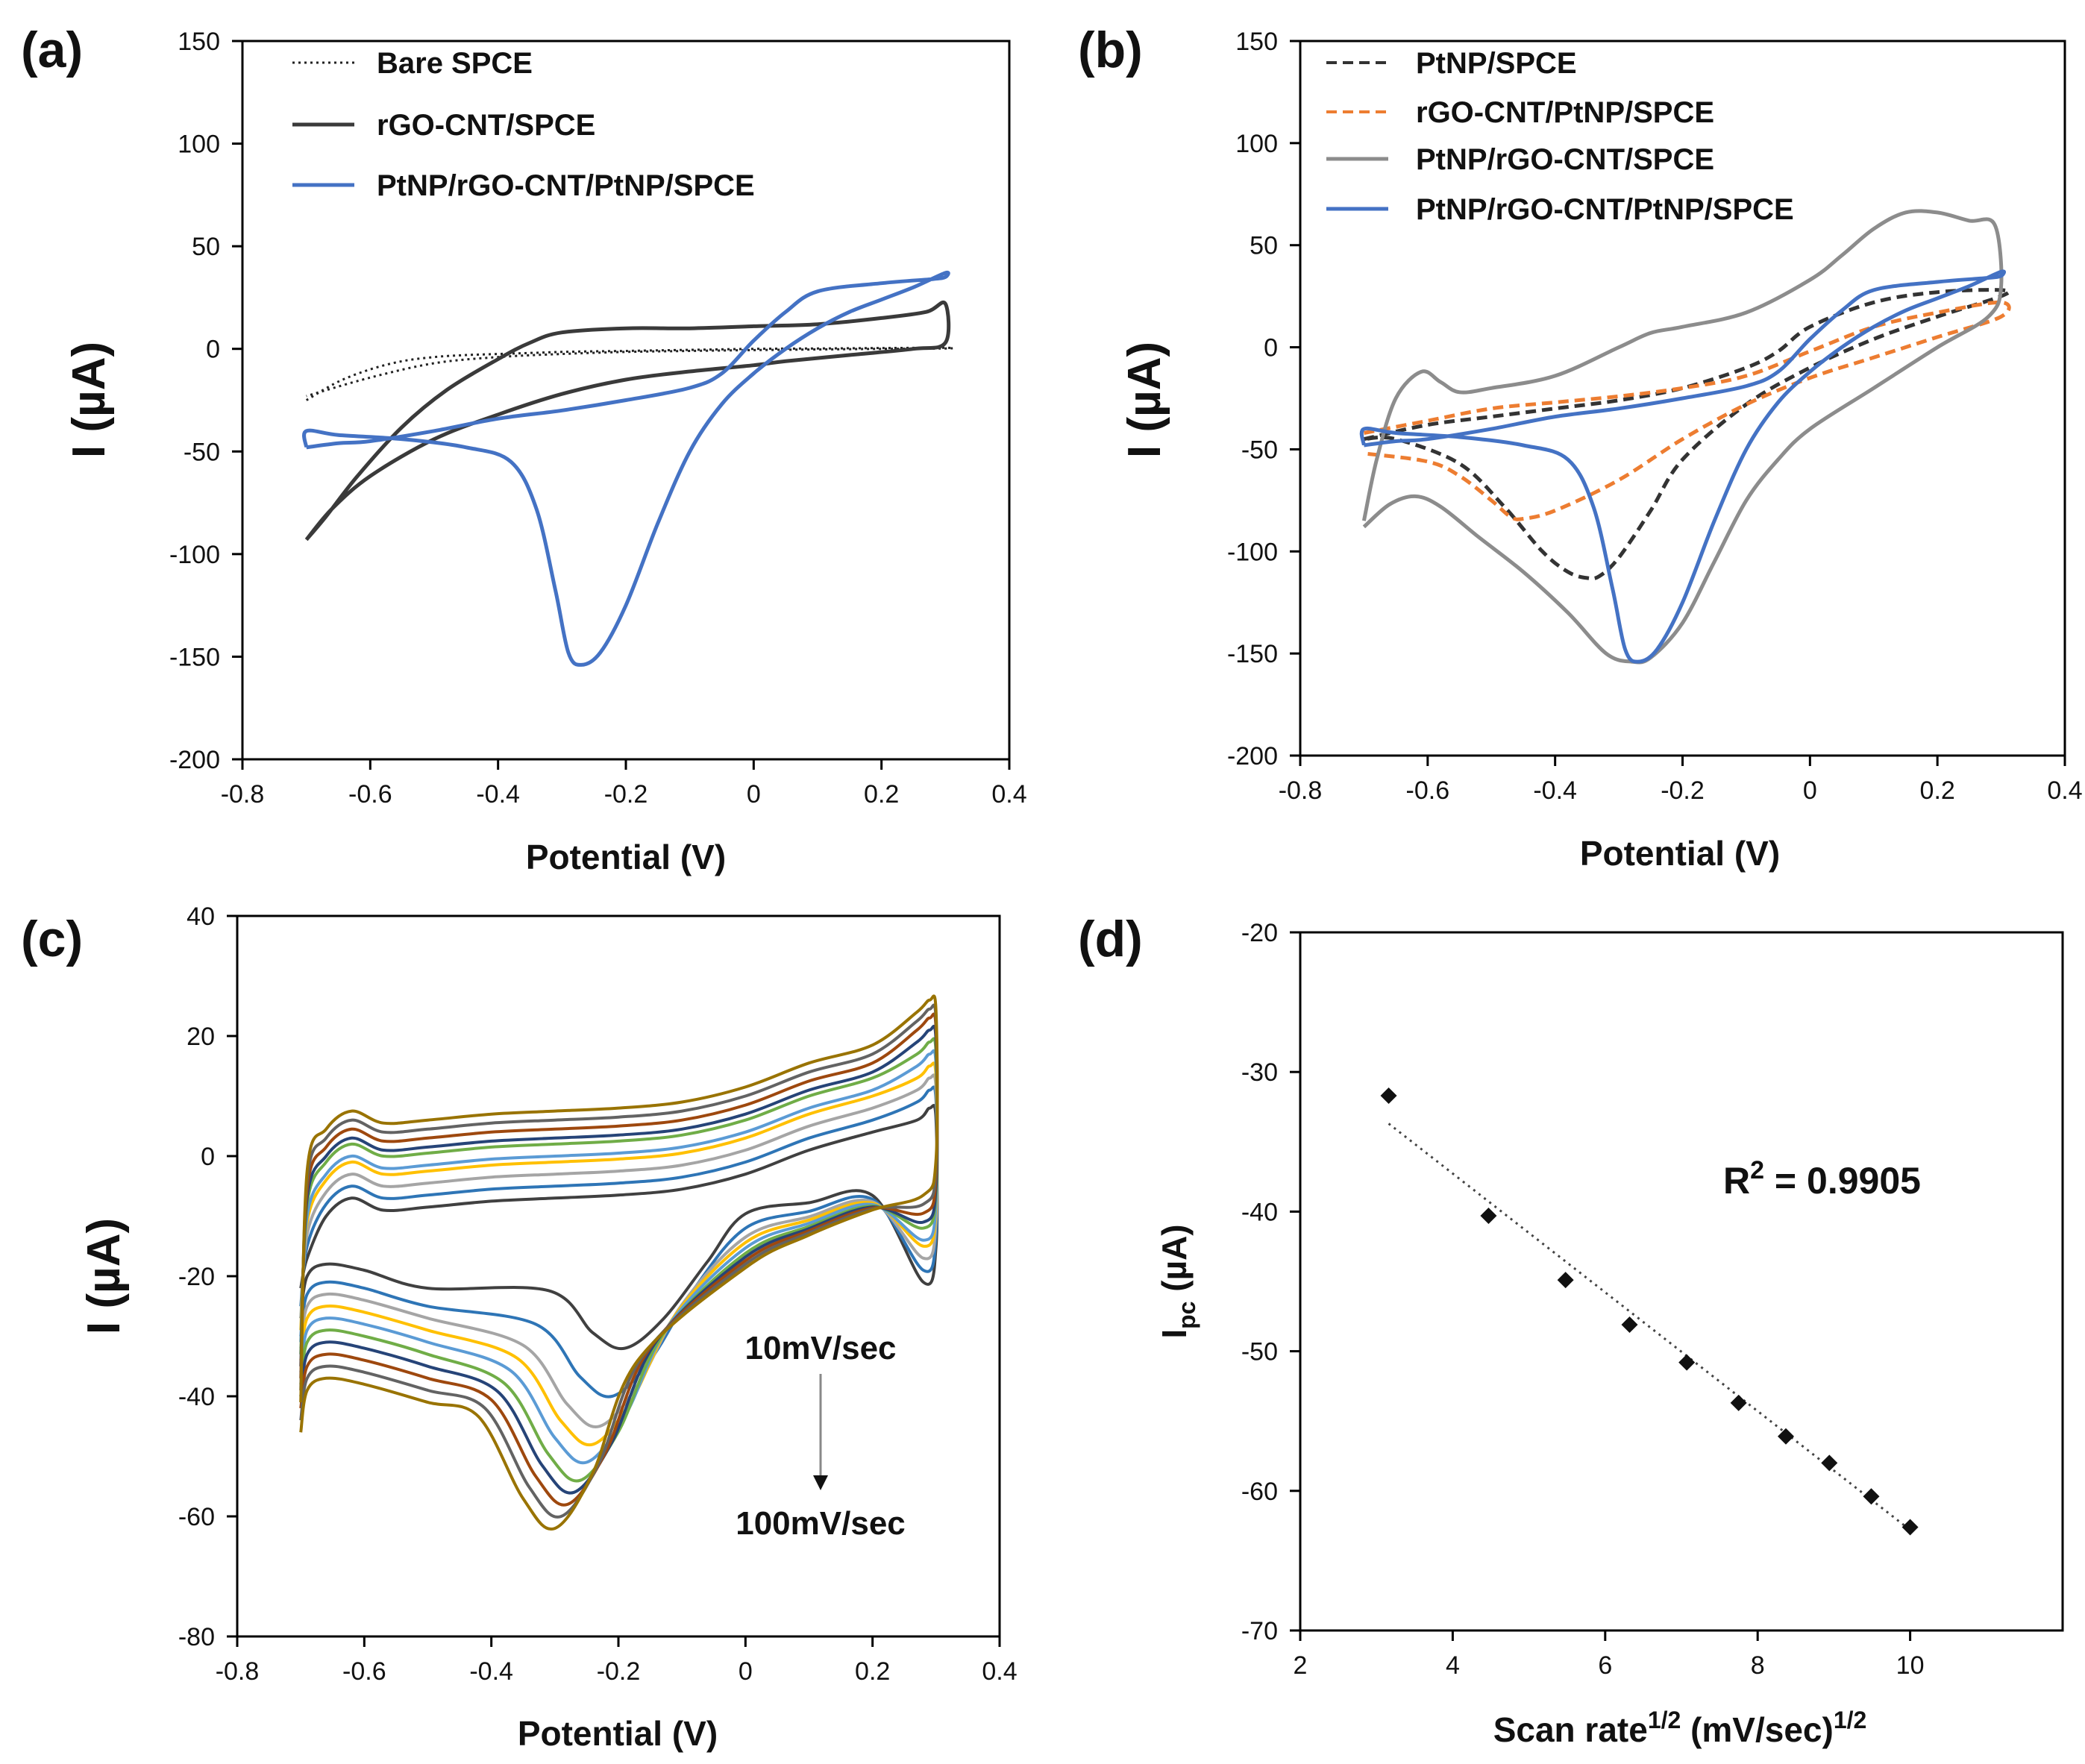 Image resolution: width=2085 pixels, height=1764 pixels. I want to click on panel-d-series, so click(1649, 1311).